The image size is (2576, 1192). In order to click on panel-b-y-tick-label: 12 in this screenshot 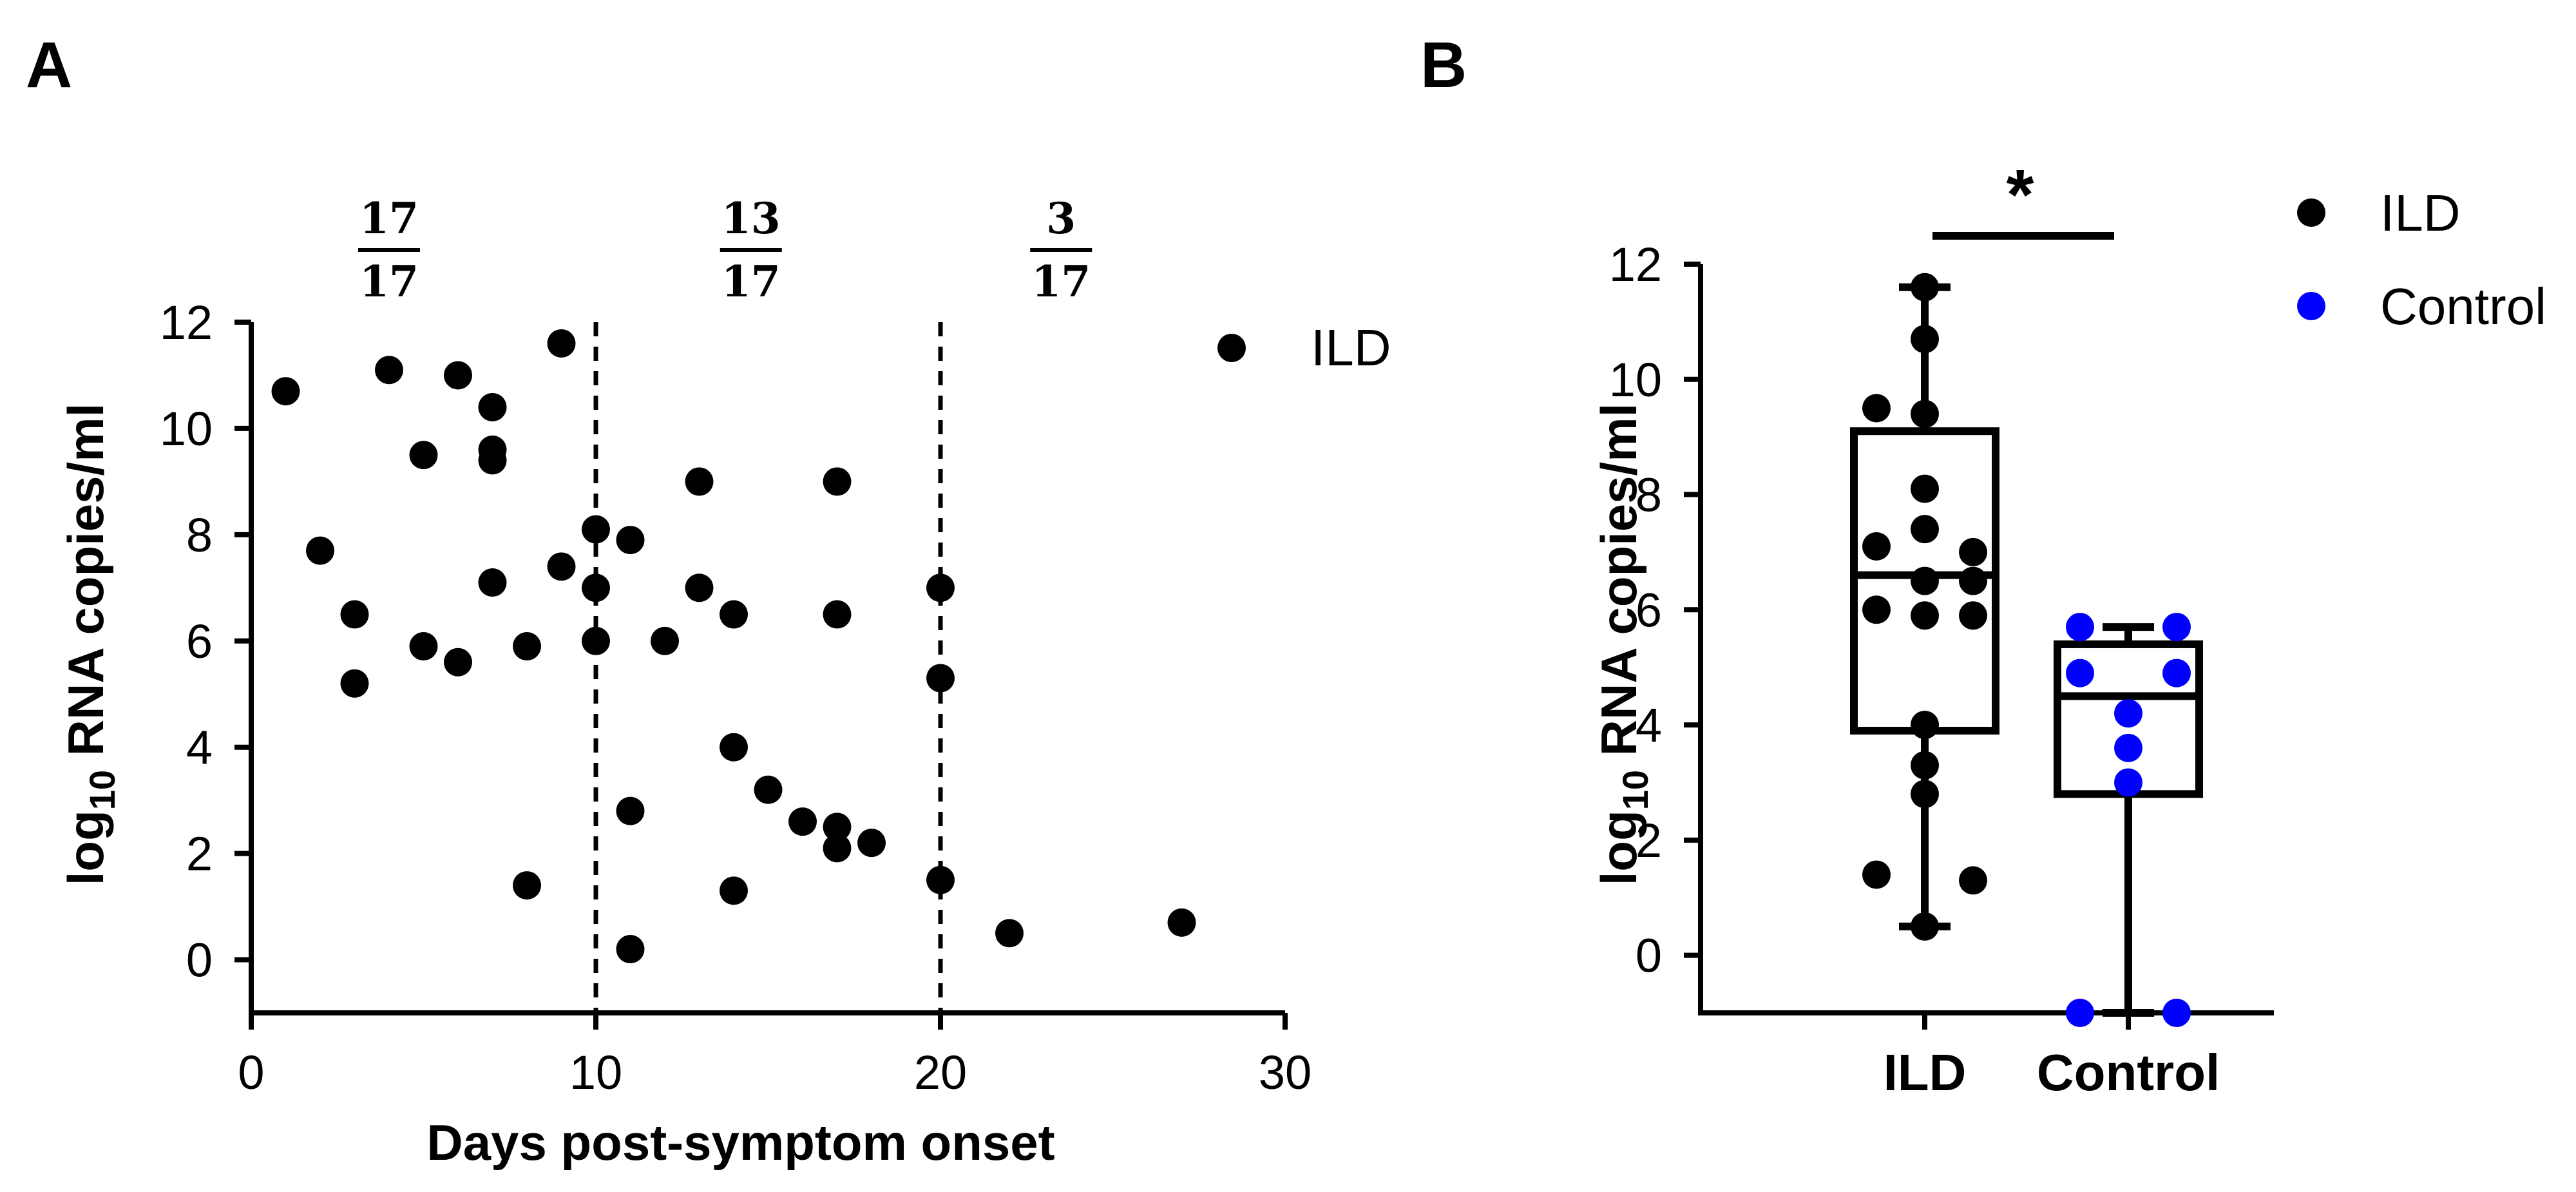, I will do `click(1635, 264)`.